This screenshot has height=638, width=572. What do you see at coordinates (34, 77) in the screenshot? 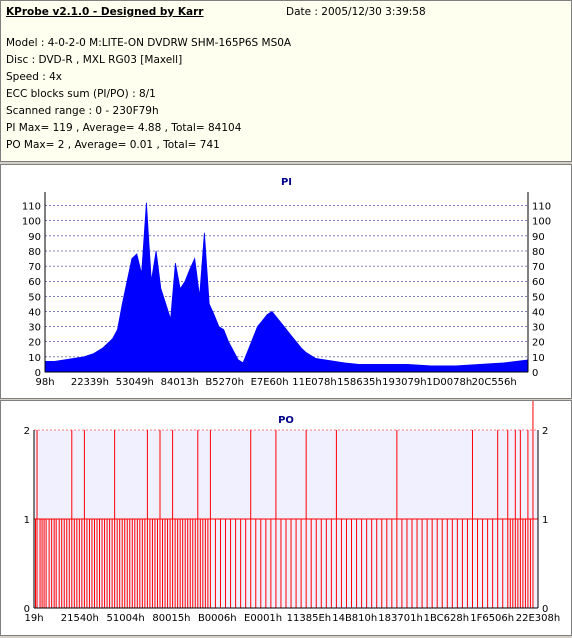
I see `speed-line: Speed : 4x` at bounding box center [34, 77].